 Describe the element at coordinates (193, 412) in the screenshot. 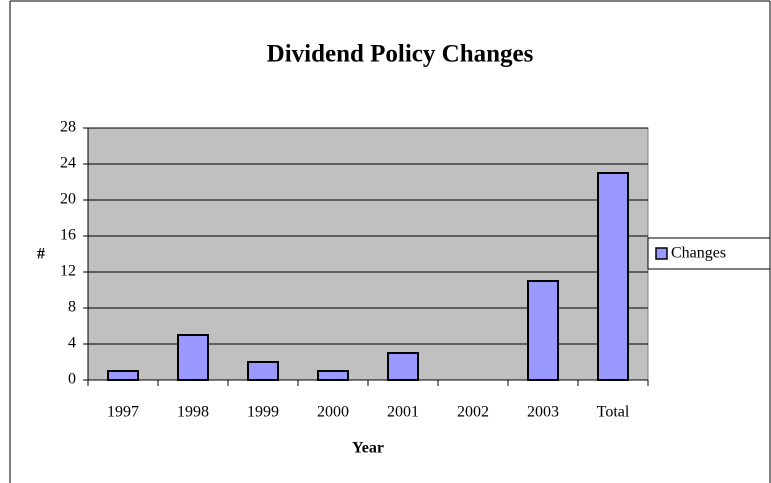

I see `x-tick-label: 1998` at that location.